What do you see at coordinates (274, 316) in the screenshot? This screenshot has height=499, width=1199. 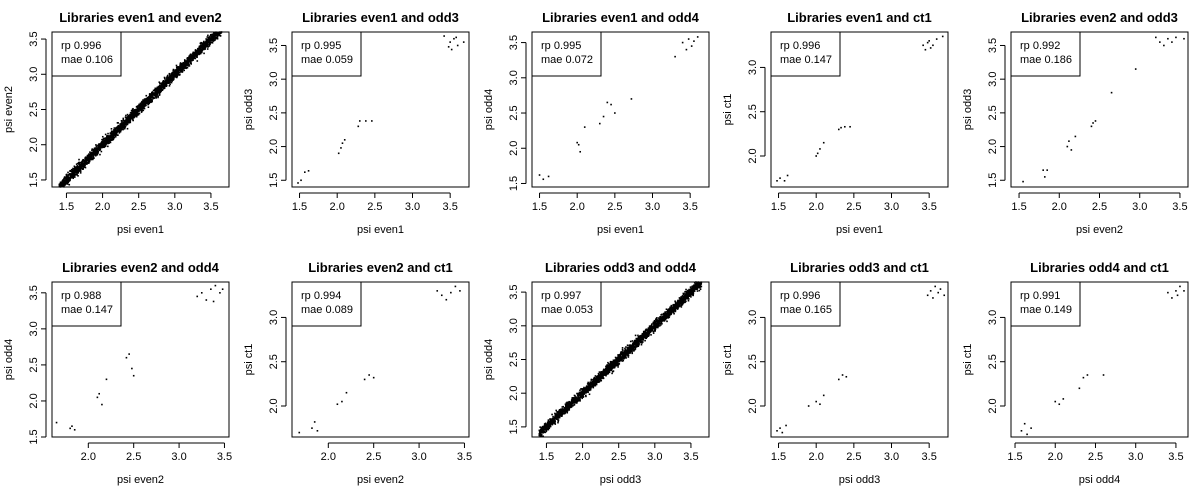 I see `y-tick-label: 3.0` at bounding box center [274, 316].